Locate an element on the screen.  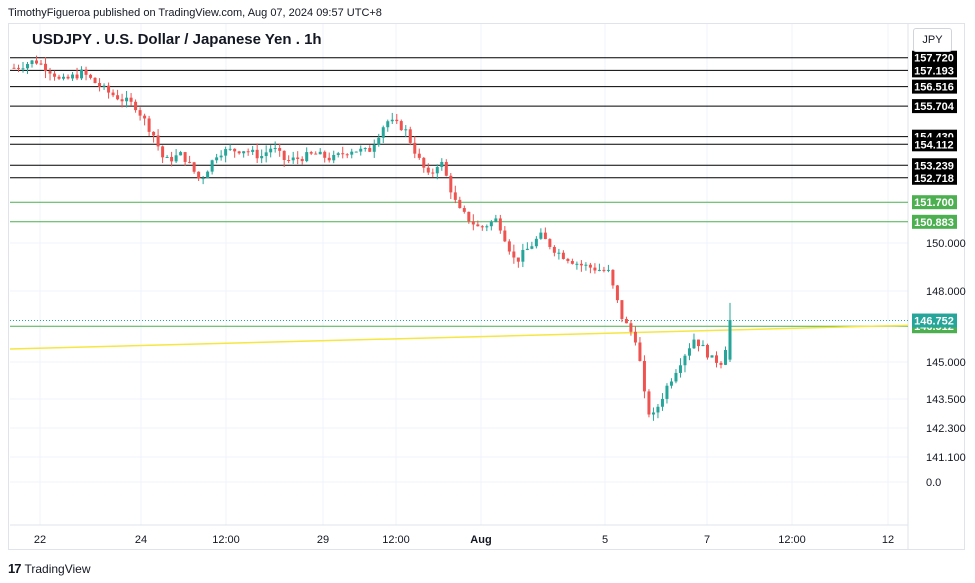
tradingview-brand: TradingView is located at coordinates (57, 569).